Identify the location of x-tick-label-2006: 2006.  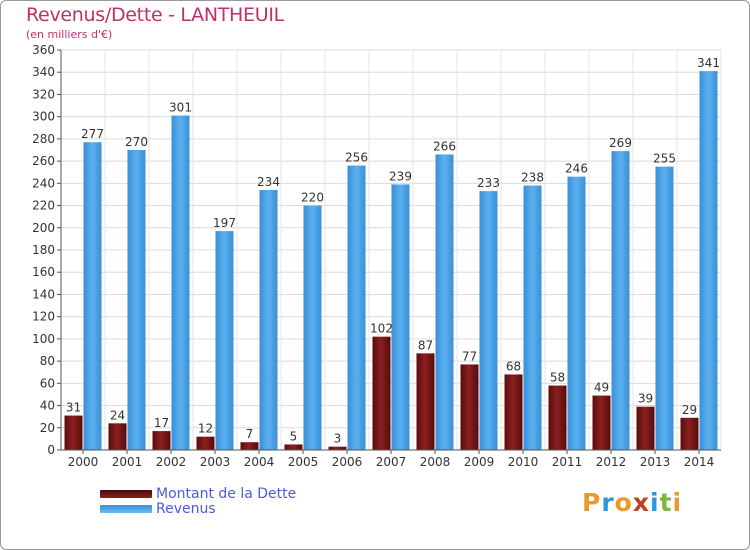
(347, 462).